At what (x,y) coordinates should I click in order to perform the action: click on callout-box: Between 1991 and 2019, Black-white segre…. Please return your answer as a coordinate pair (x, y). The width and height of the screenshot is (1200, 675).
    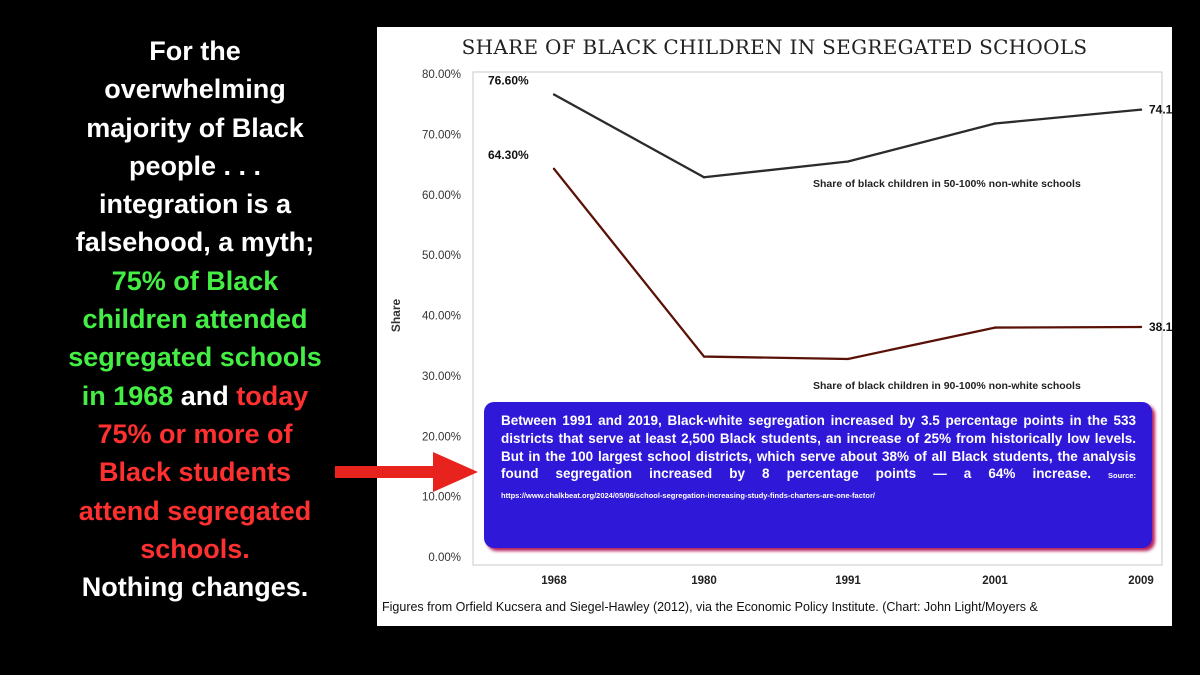
    Looking at the image, I should click on (818, 475).